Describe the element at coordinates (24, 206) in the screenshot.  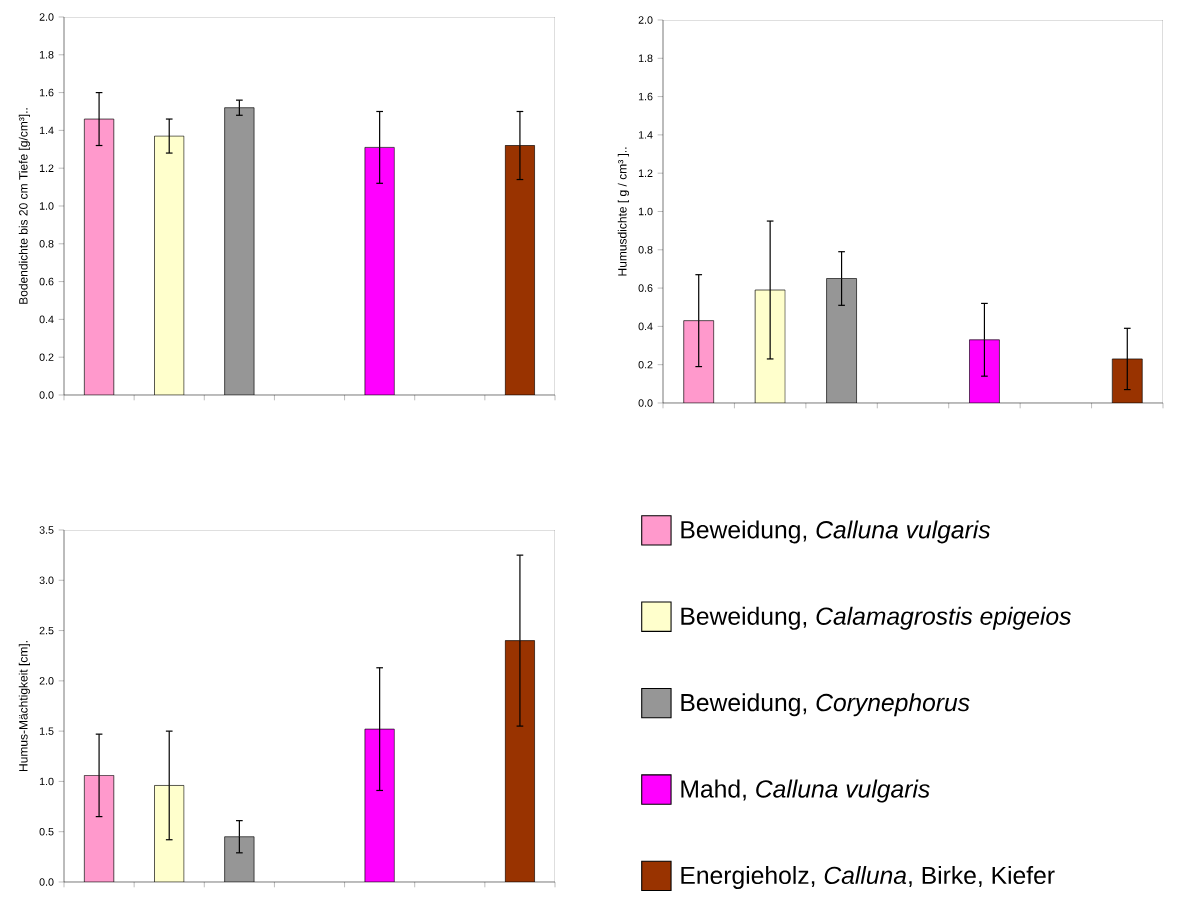
I see `y-axis-title: Bodendichte bis 20 cm Tiefe [g/cm³]..` at that location.